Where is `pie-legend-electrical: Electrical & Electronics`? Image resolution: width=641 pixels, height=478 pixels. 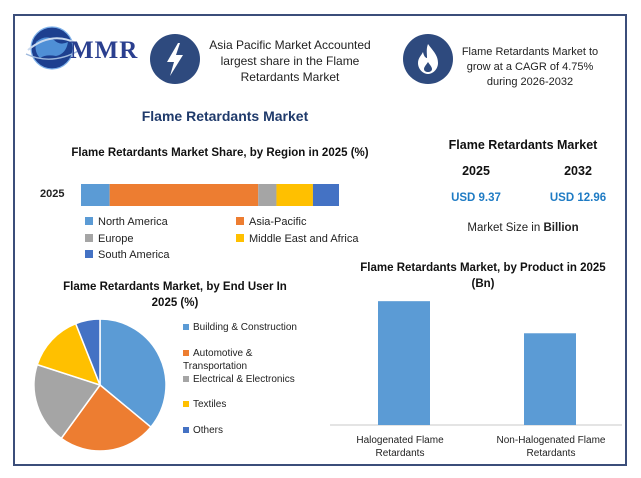 pie-legend-electrical: Electrical & Electronics is located at coordinates (248, 379).